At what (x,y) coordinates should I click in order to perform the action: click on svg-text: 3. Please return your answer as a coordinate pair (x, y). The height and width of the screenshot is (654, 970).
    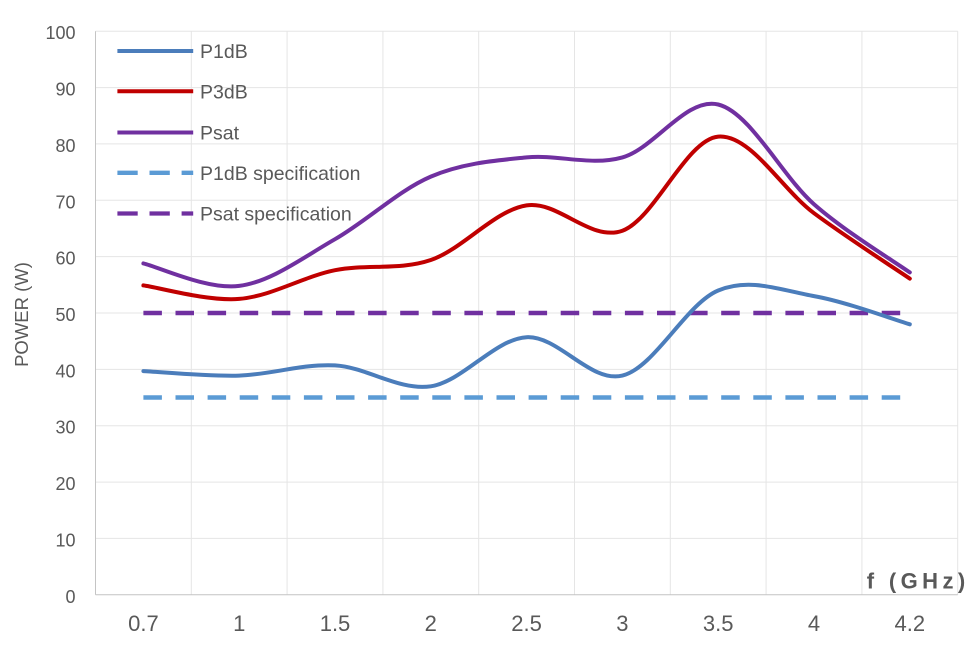
    Looking at the image, I should click on (622, 623).